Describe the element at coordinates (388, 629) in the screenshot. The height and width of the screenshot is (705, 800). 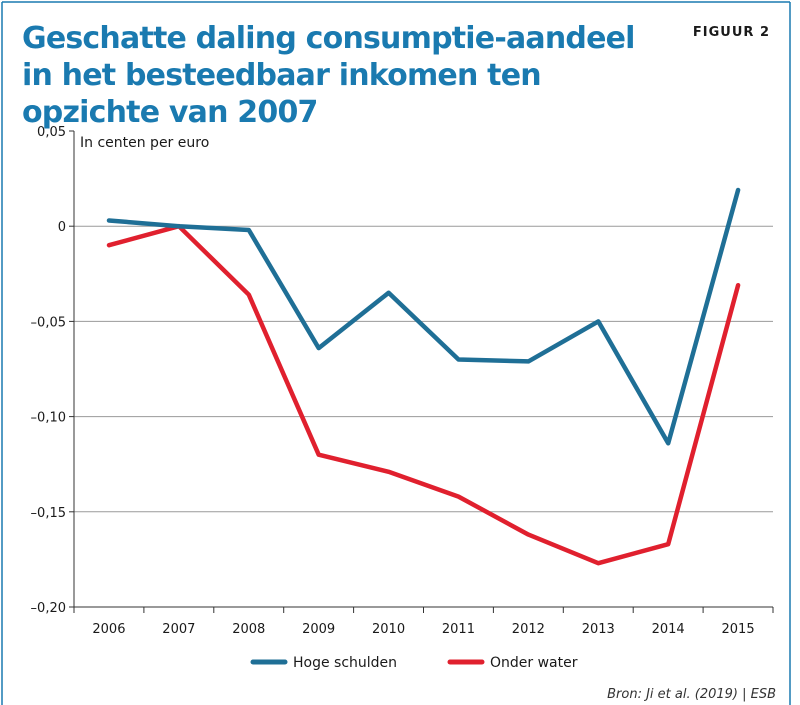
I see `x-tick-label: 2010` at that location.